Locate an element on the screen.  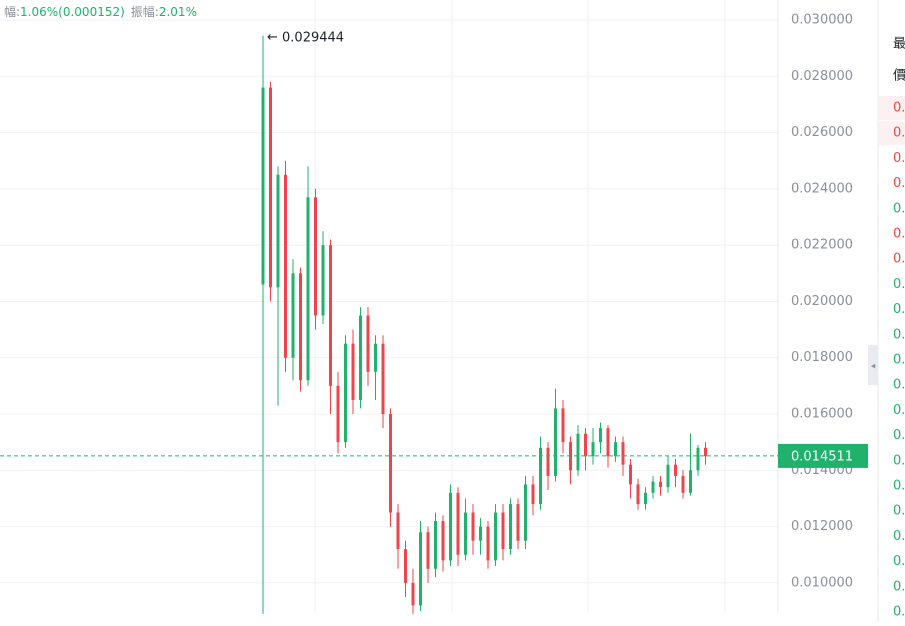
y-tick-label: 0.022000 is located at coordinates (822, 245).